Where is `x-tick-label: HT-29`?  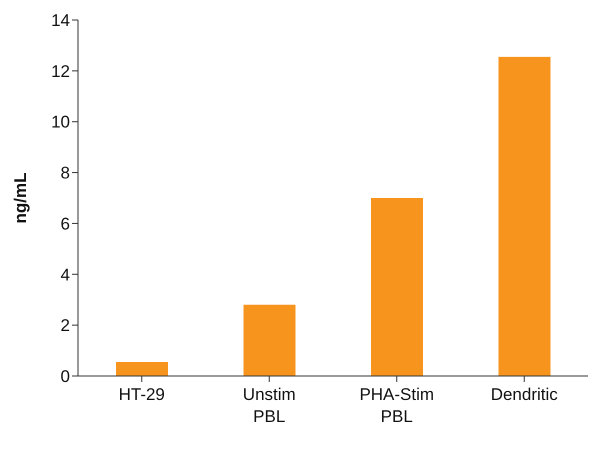 x-tick-label: HT-29 is located at coordinates (141, 394).